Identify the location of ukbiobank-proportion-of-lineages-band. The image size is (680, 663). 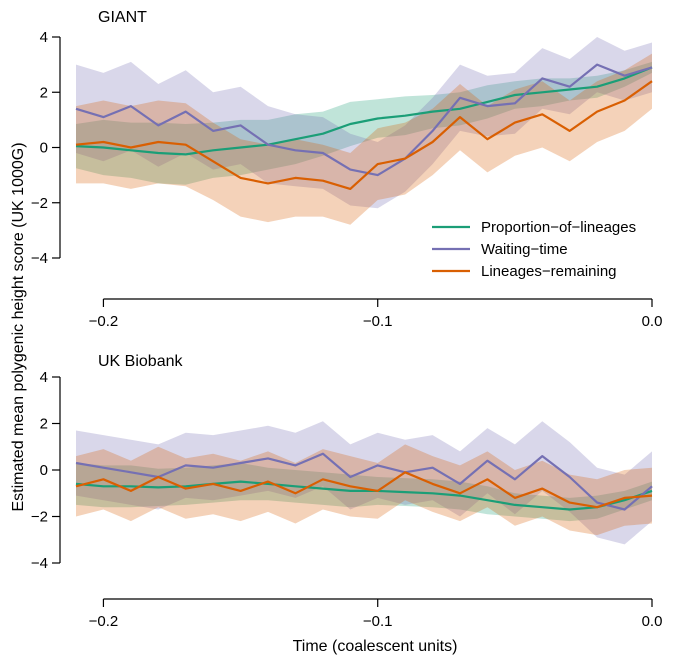
(364, 492).